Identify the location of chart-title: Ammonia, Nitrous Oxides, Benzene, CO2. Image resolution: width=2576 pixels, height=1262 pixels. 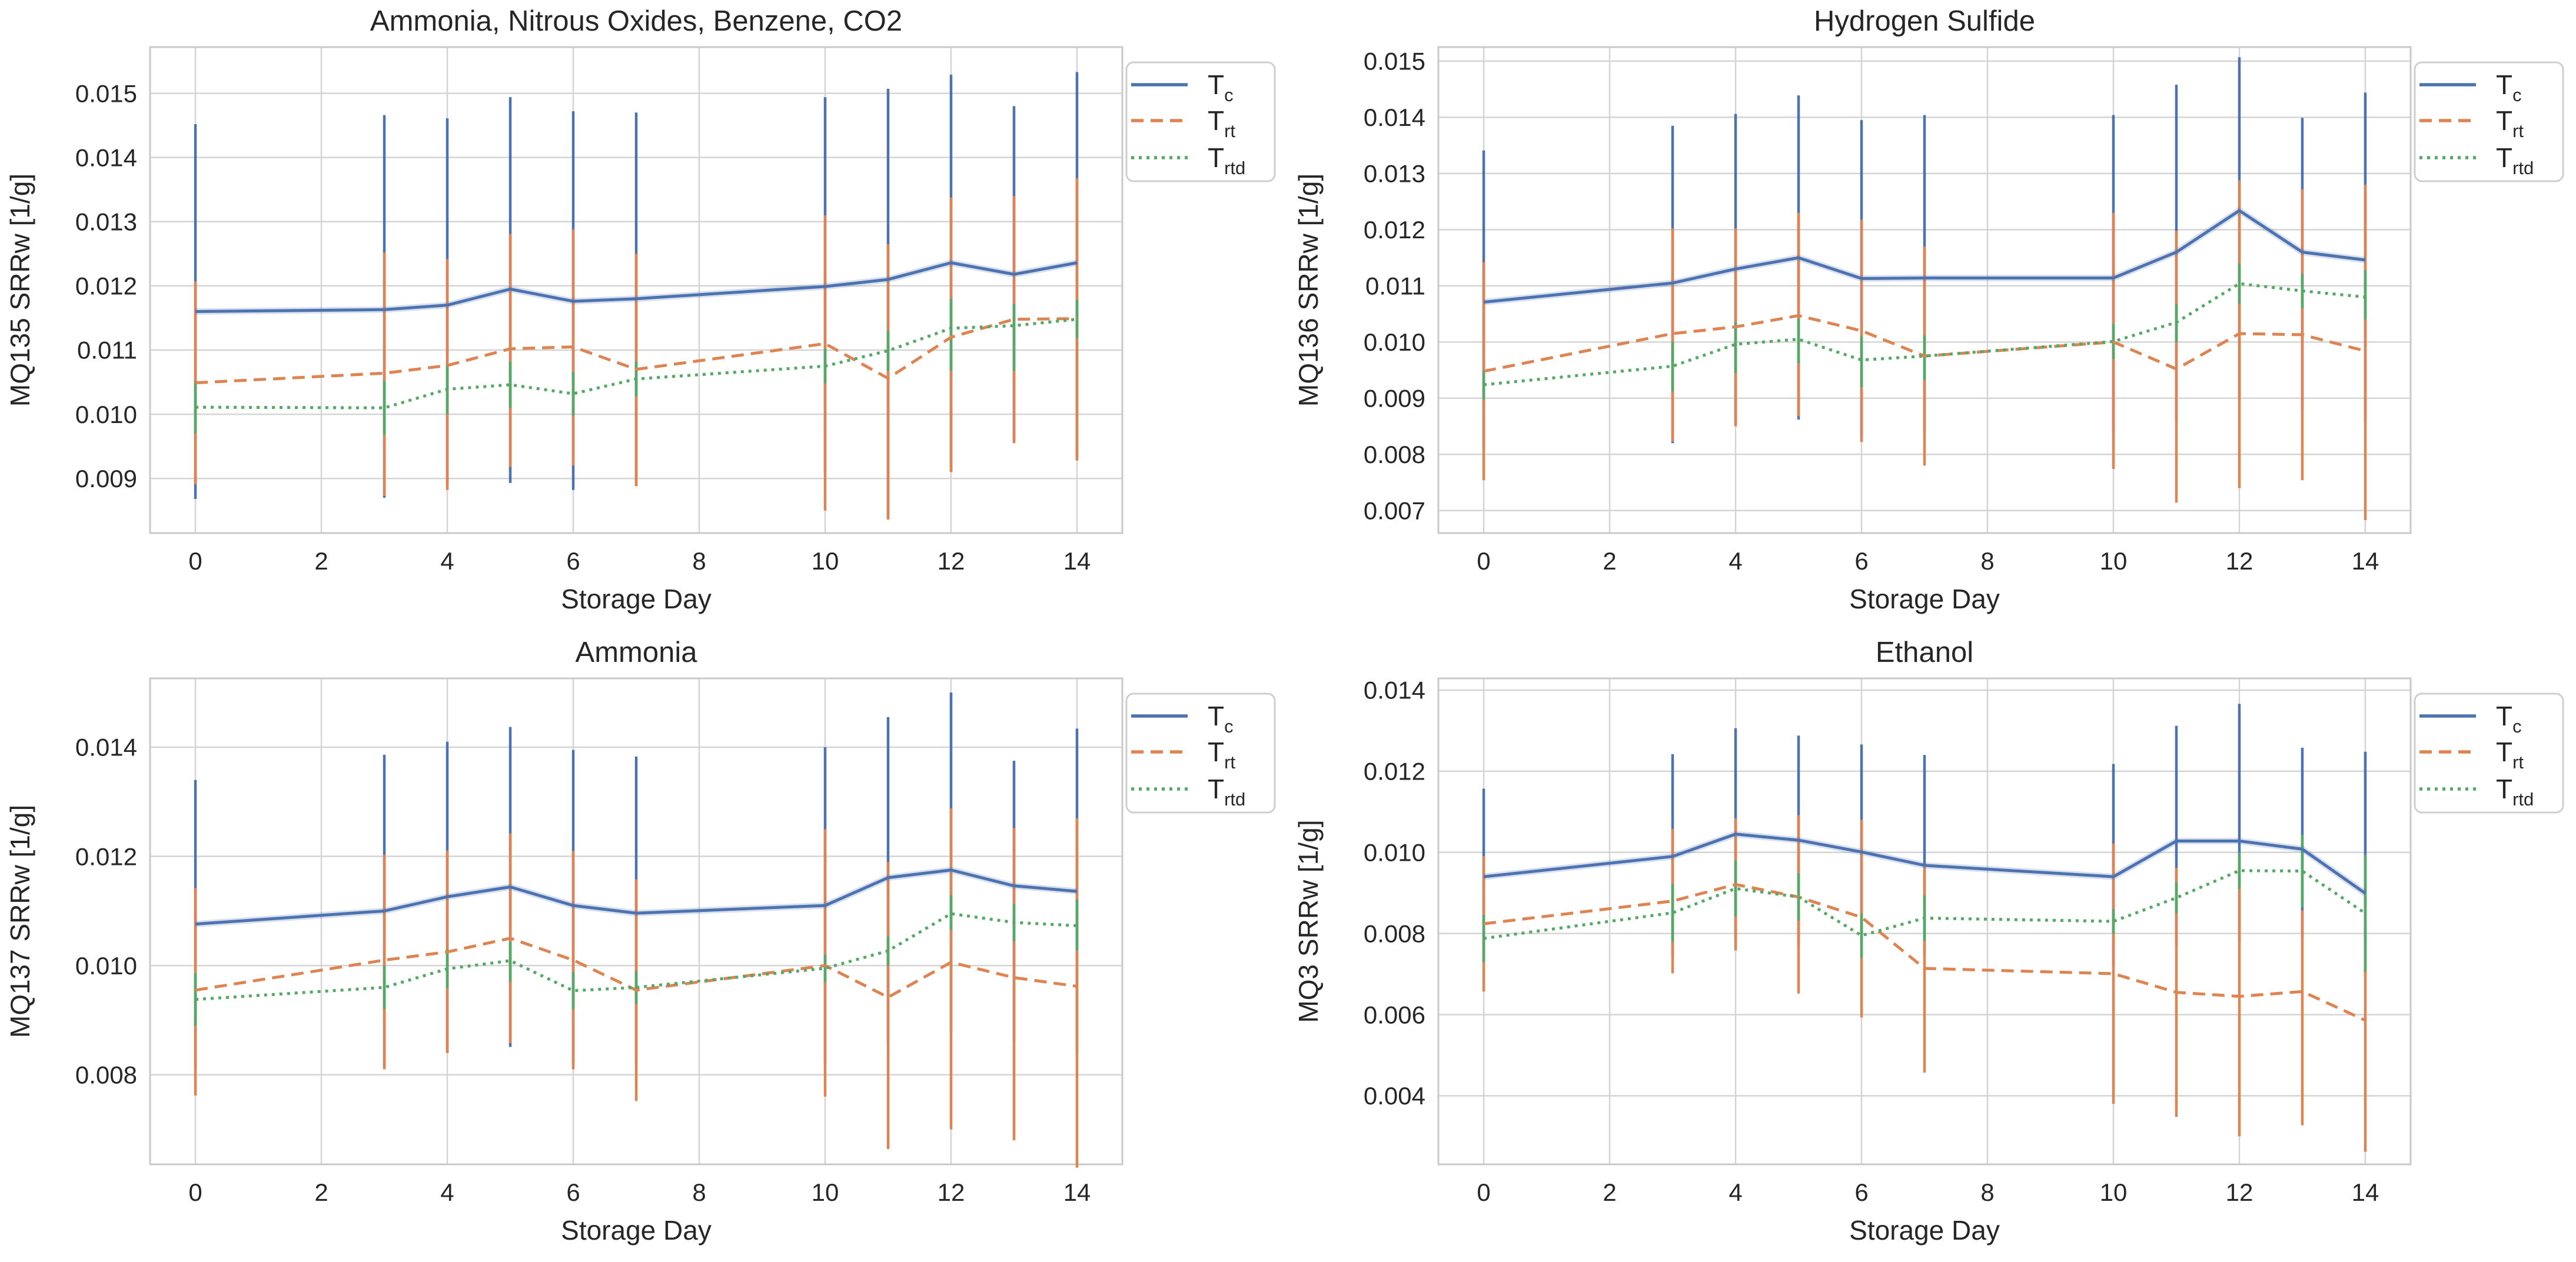
(636, 21).